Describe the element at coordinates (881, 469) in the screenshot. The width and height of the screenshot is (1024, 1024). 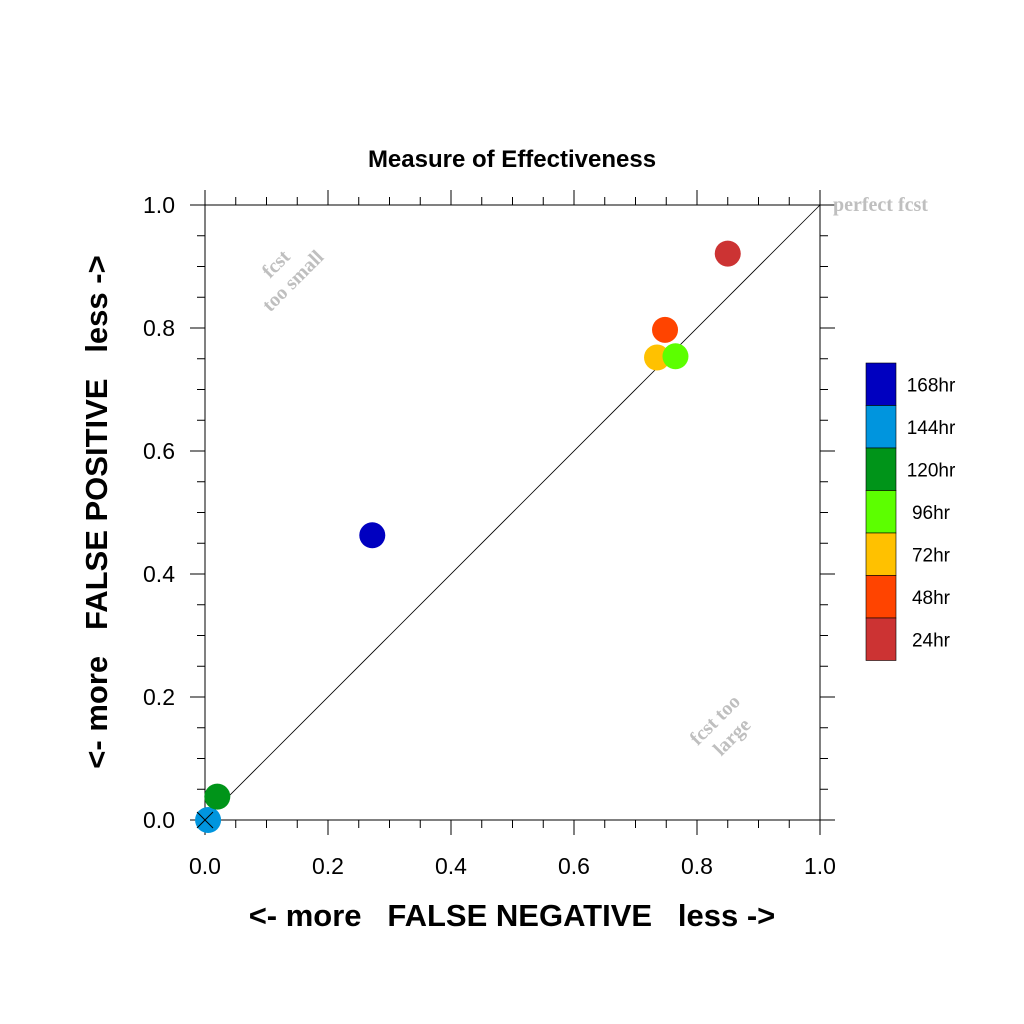
I see `legend-swatch-120hr` at that location.